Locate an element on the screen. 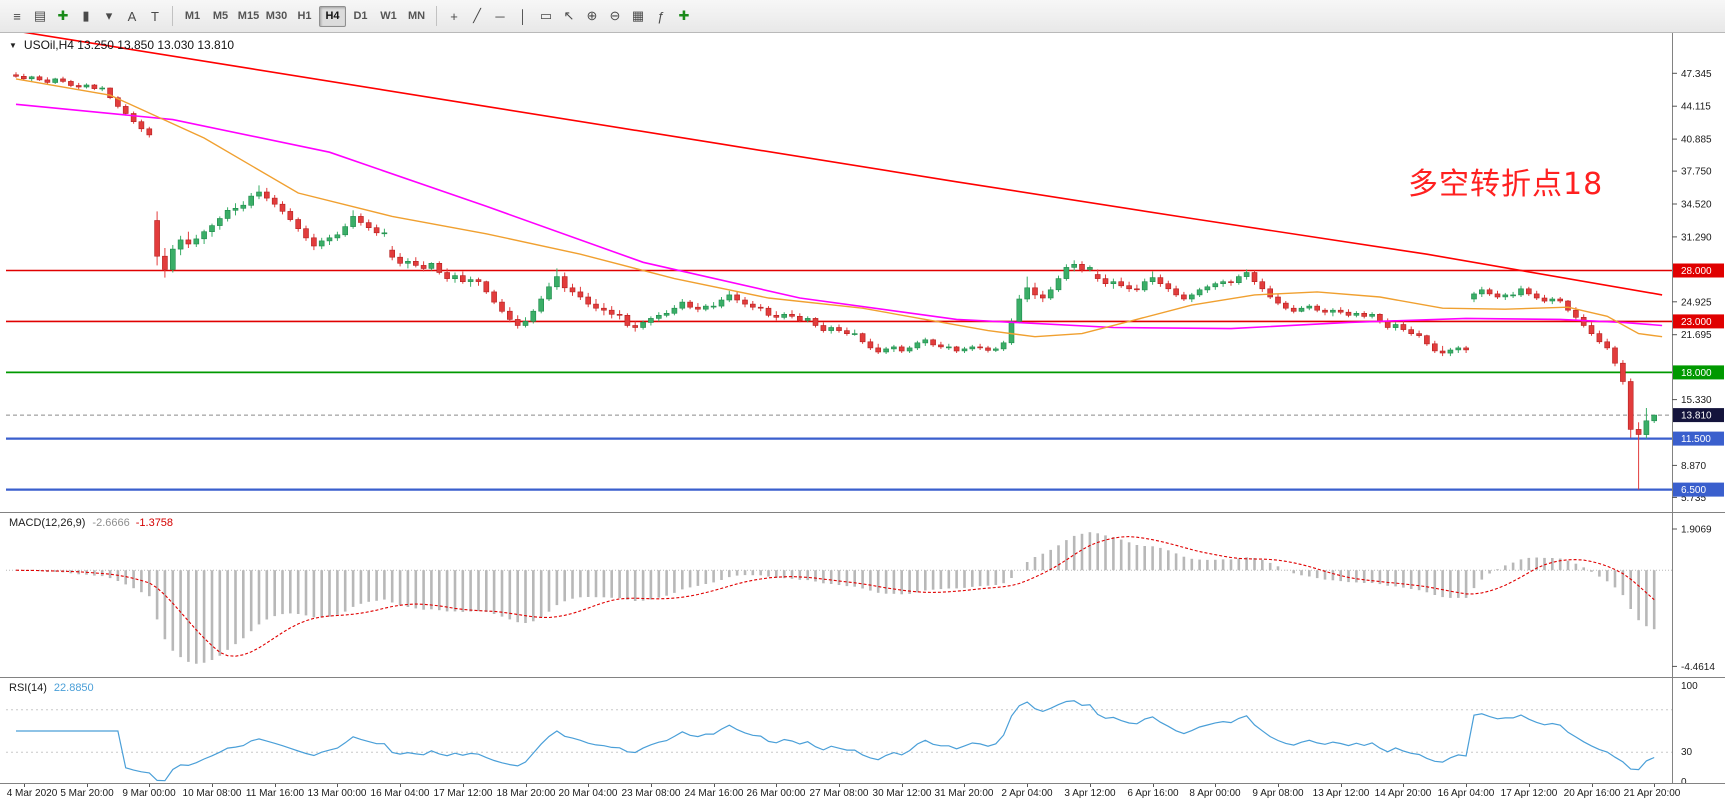 The width and height of the screenshot is (1725, 801). time-axis-label: 16 Apr 04:00 is located at coordinates (1466, 793).